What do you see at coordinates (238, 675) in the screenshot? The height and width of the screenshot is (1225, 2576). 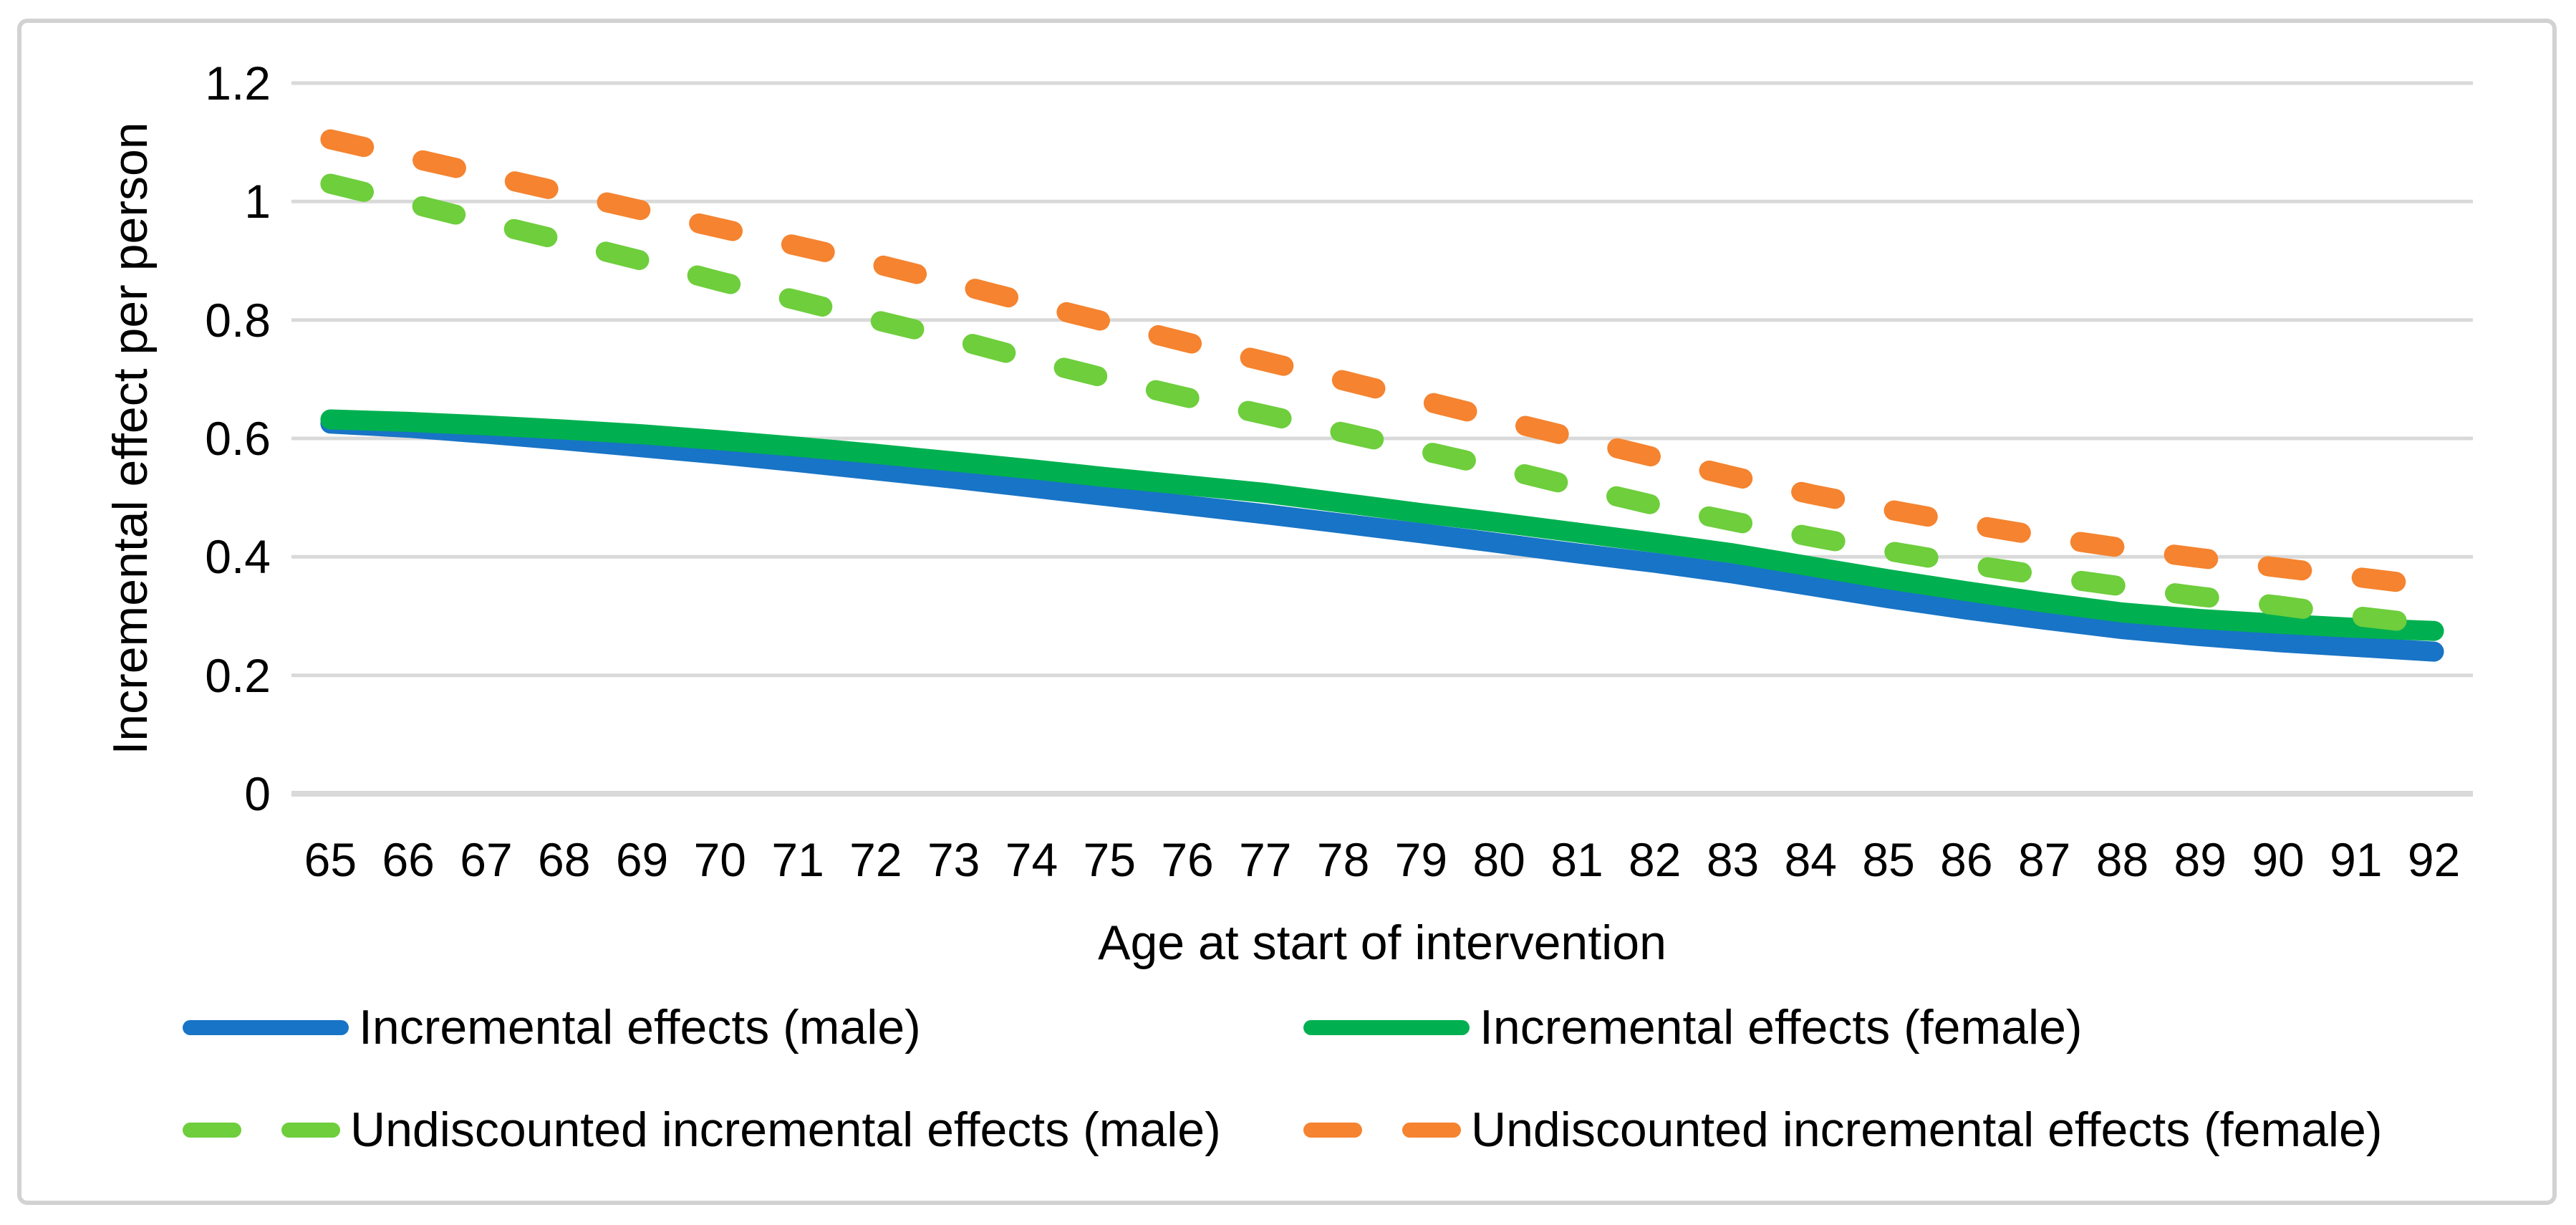 I see `y-tick-label: 0.2` at bounding box center [238, 675].